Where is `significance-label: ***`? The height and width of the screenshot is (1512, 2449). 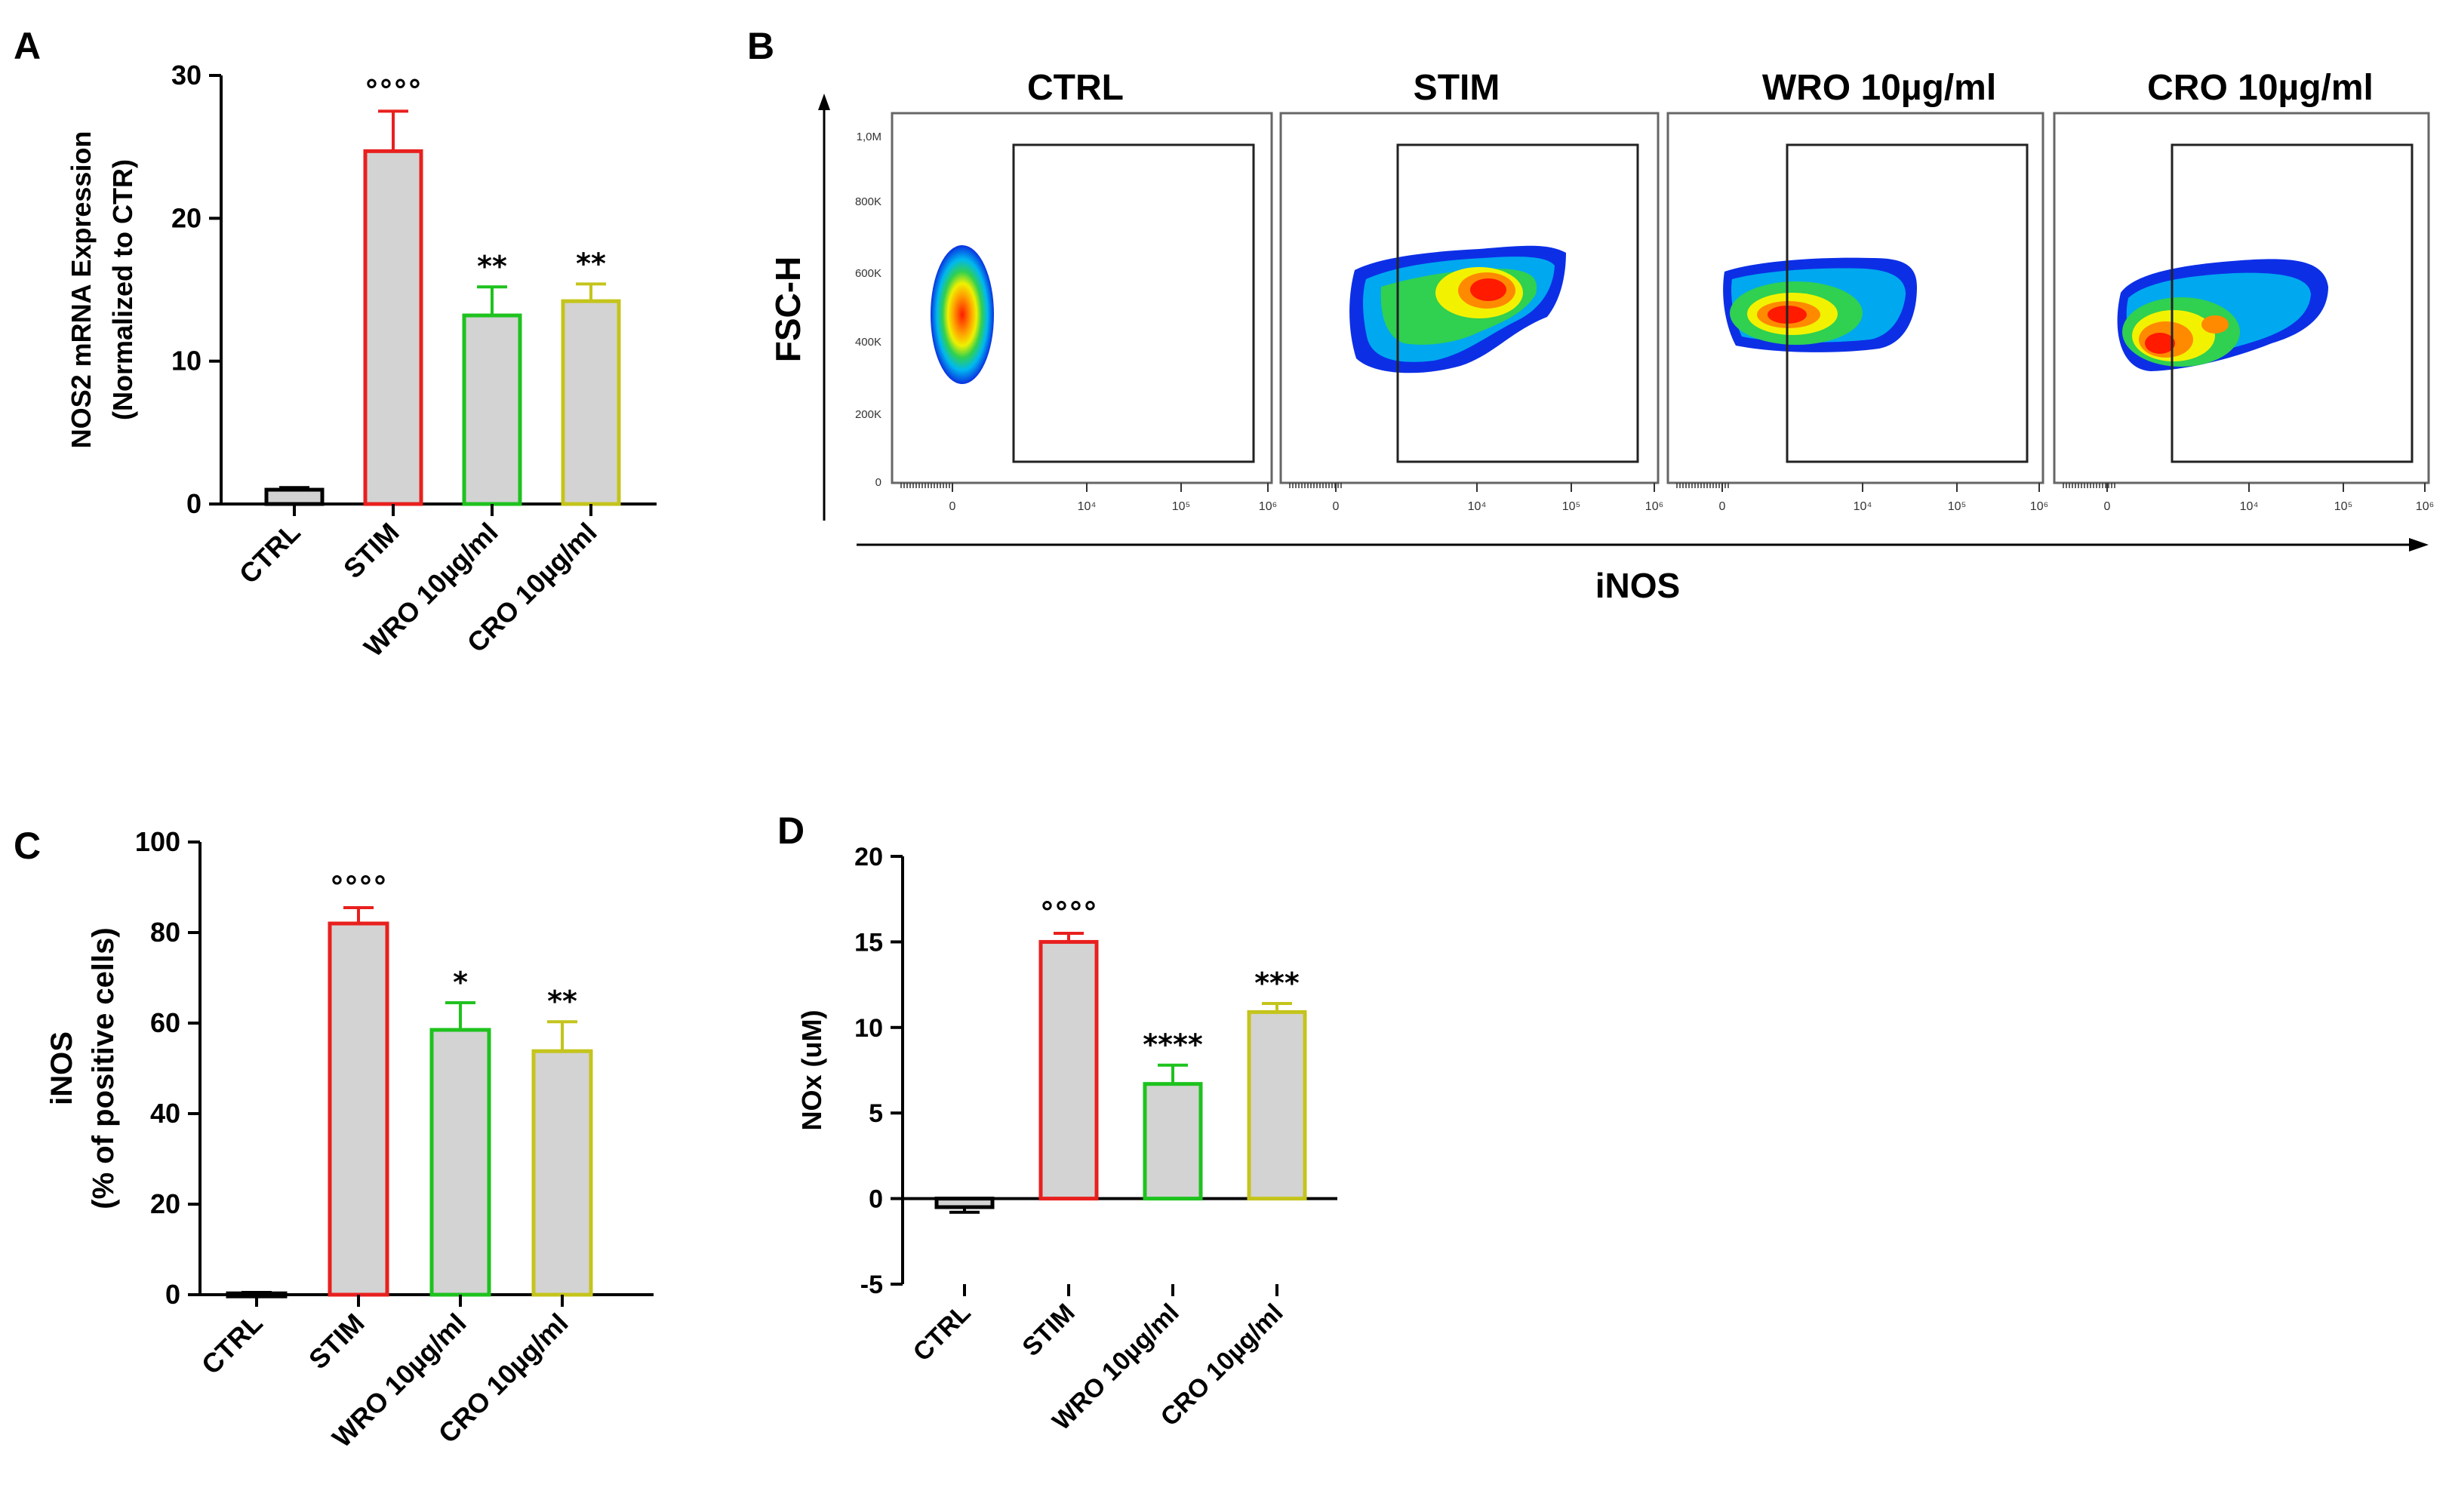
significance-label: *** is located at coordinates (1277, 983).